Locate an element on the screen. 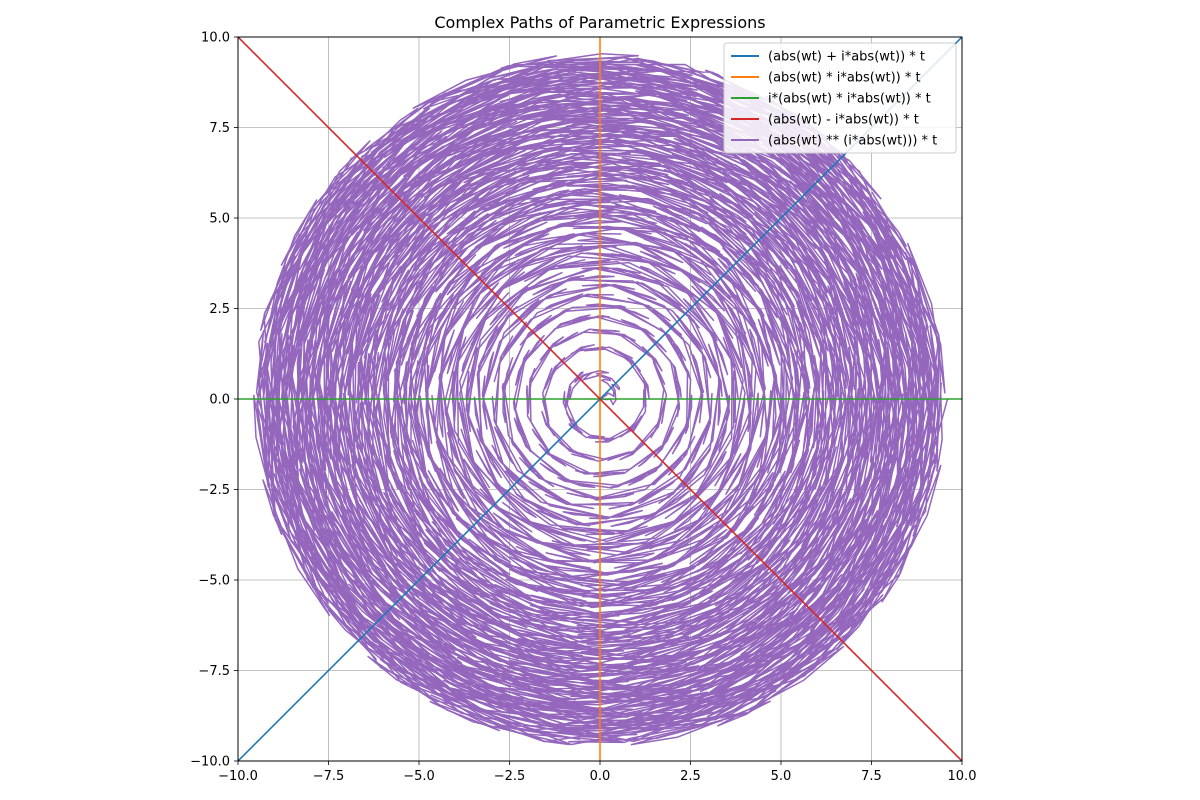 This screenshot has height=800, width=1200. x-tick-label: −10.0 is located at coordinates (238, 776).